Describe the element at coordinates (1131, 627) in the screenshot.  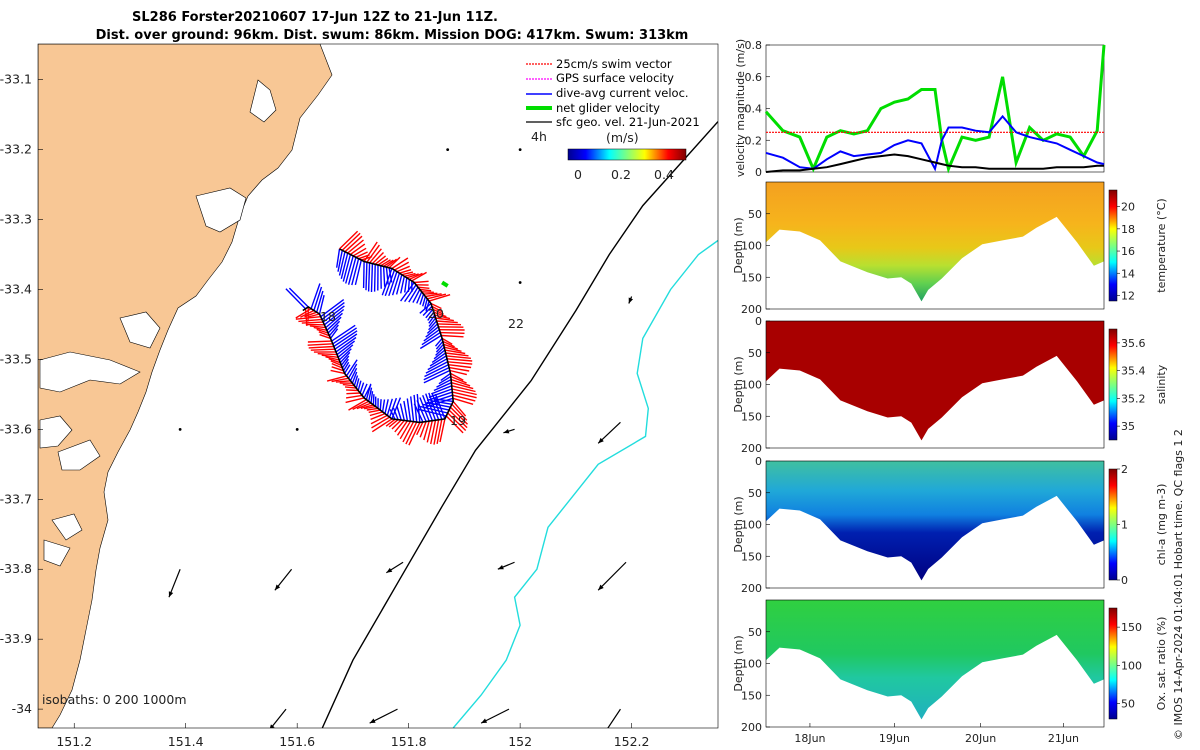
I see `colorbar-tick-label: 150` at that location.